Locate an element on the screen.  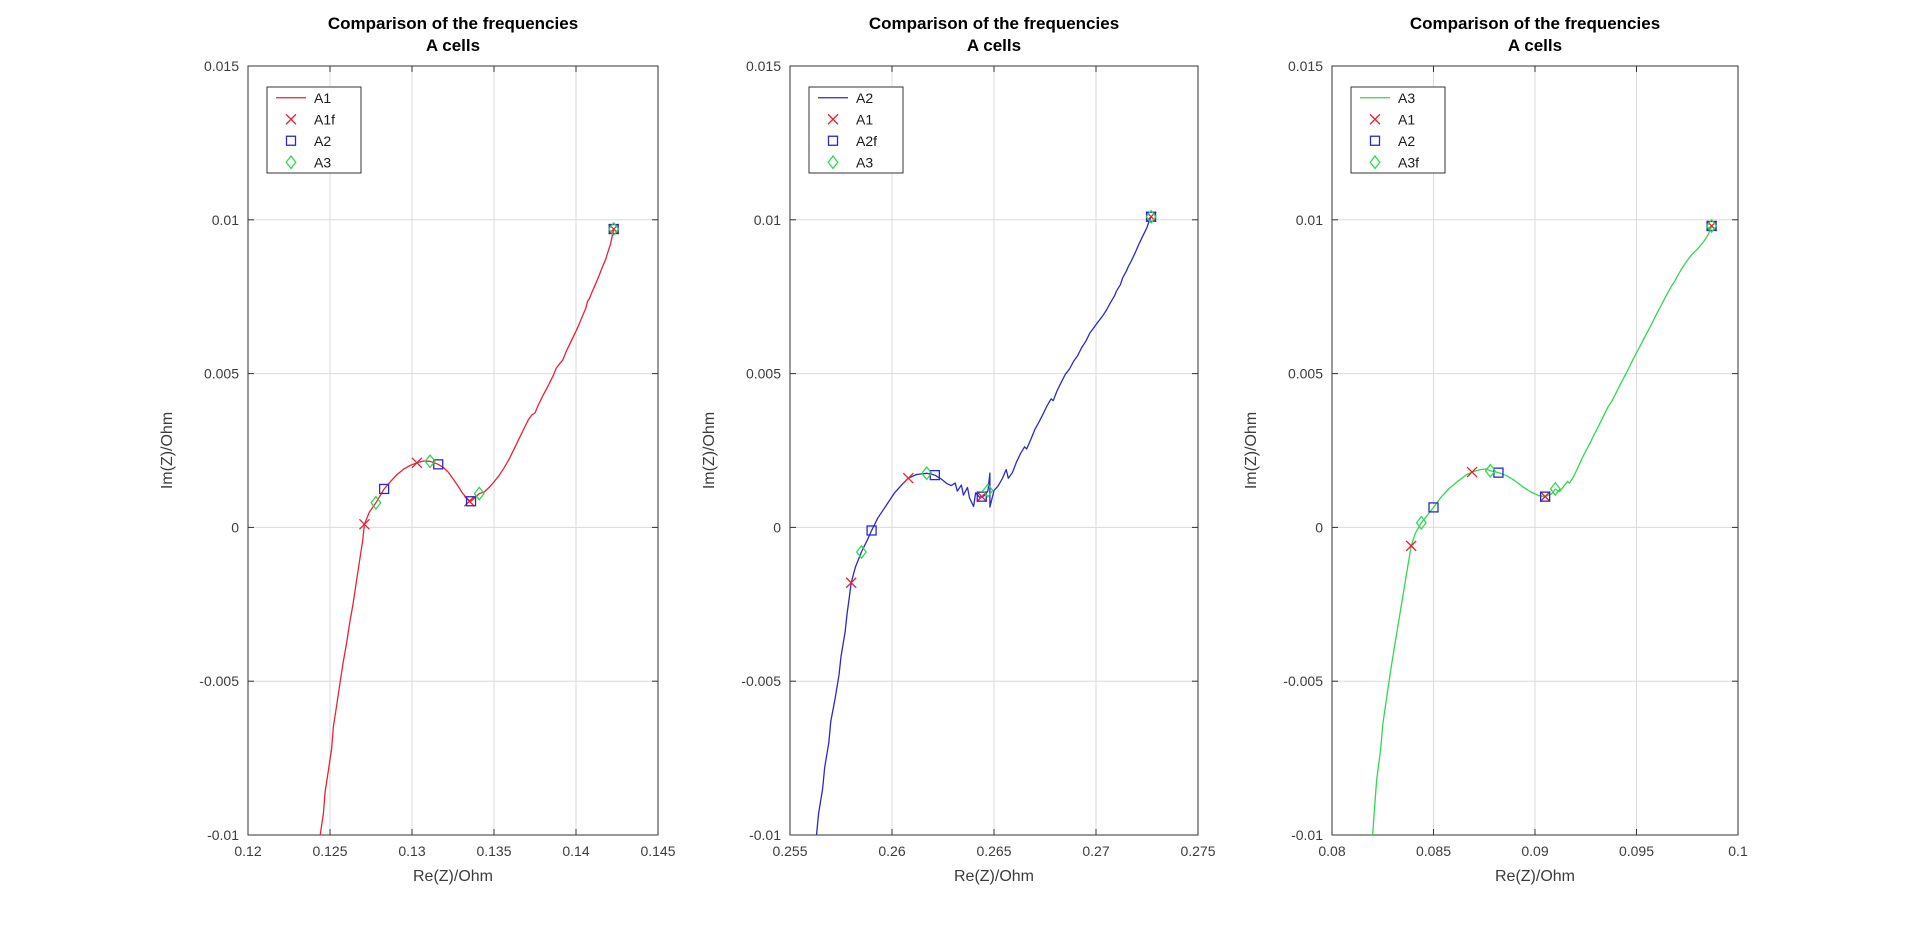
series-A2-markers is located at coordinates (1572, 366).